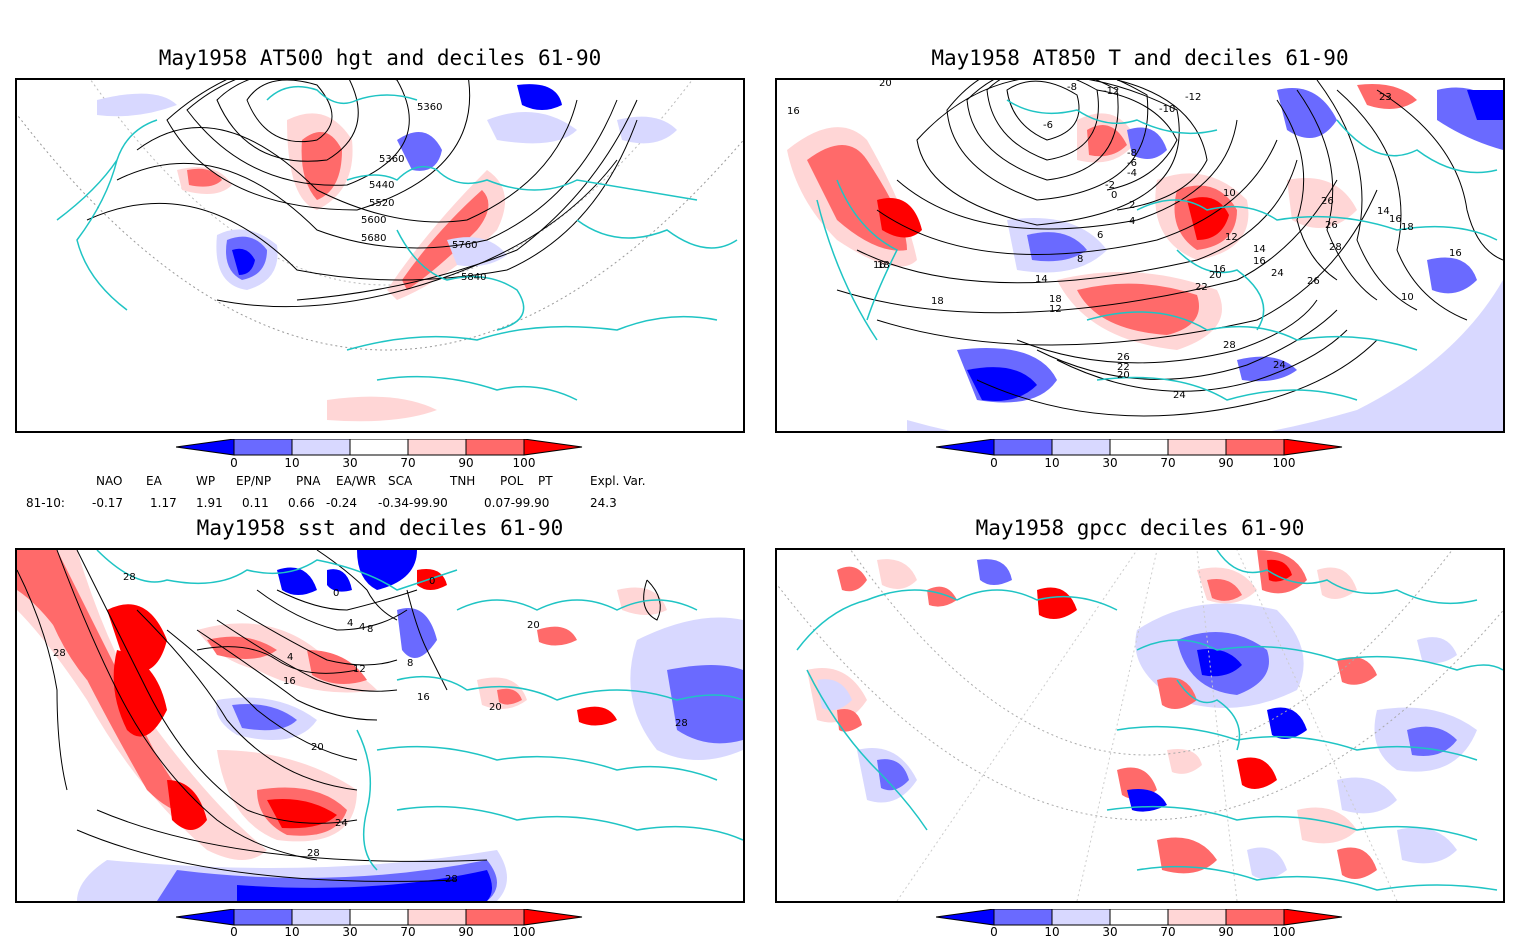 The width and height of the screenshot is (1520, 940). Describe the element at coordinates (154, 481) in the screenshot. I see `index-header: EA` at that location.